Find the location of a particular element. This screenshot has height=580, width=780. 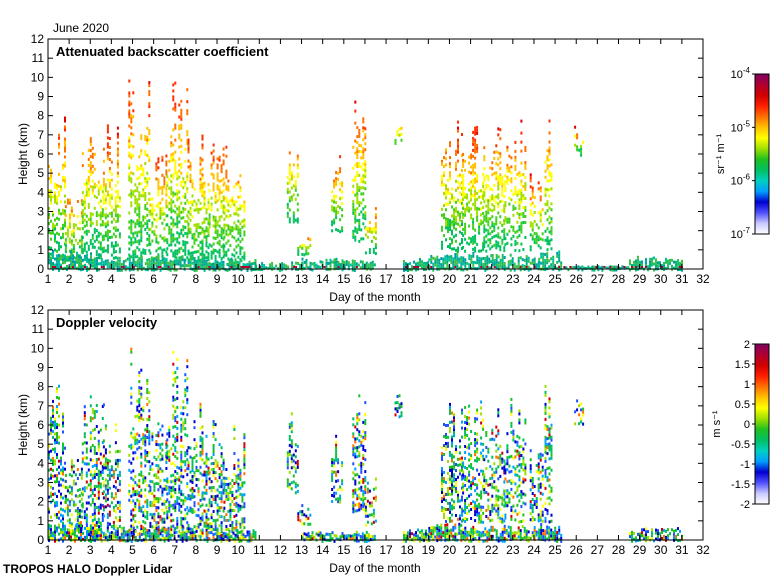

x-tick-label: 4 is located at coordinates (111, 550).